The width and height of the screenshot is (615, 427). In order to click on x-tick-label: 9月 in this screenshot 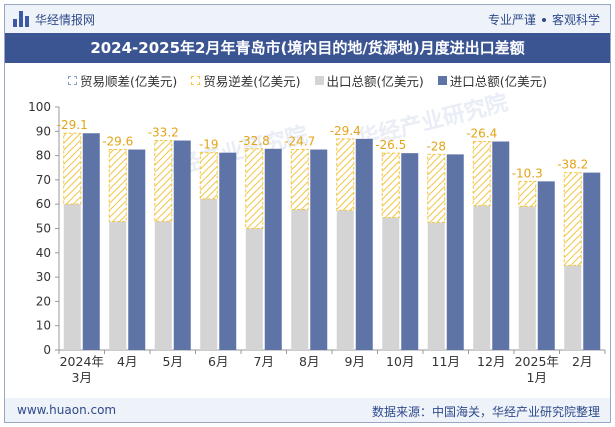, I will do `click(355, 361)`.